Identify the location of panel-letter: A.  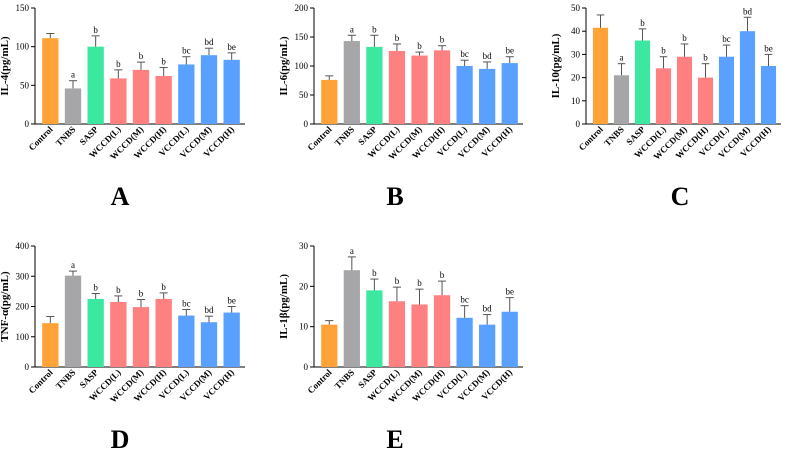
(120, 196).